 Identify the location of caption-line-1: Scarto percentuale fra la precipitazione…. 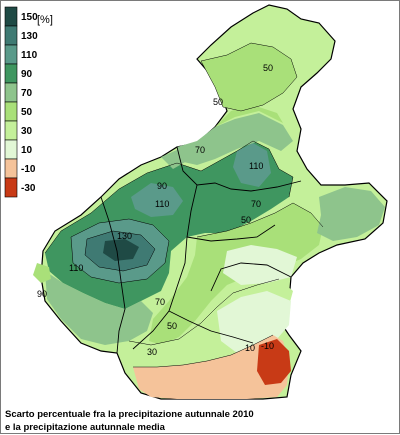
(129, 414).